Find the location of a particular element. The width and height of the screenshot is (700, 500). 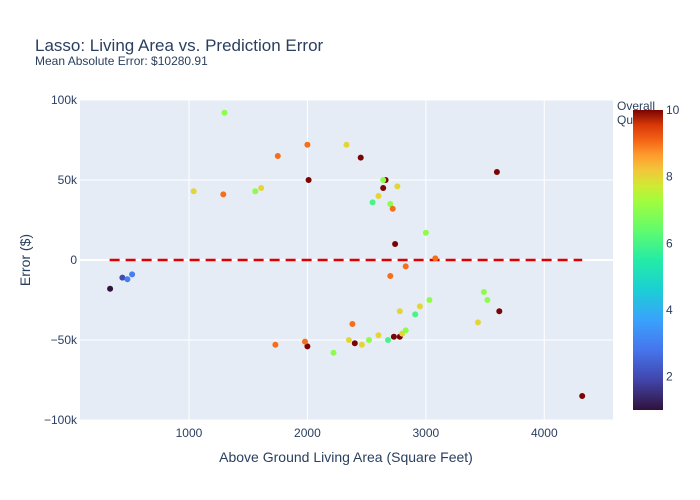

y-axis-label: Error ($) is located at coordinates (25, 260).